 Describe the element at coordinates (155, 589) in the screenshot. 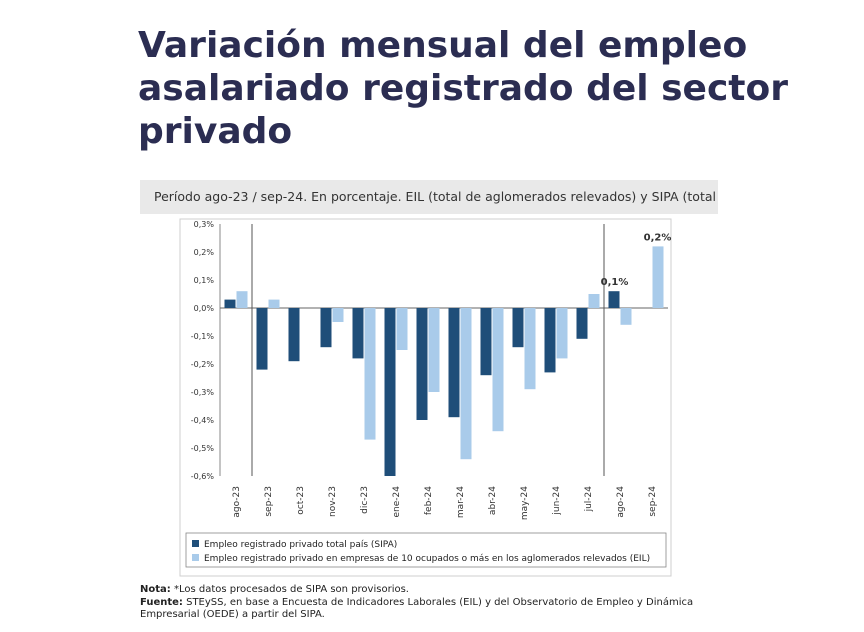

I see `nota-label: Nota:` at that location.